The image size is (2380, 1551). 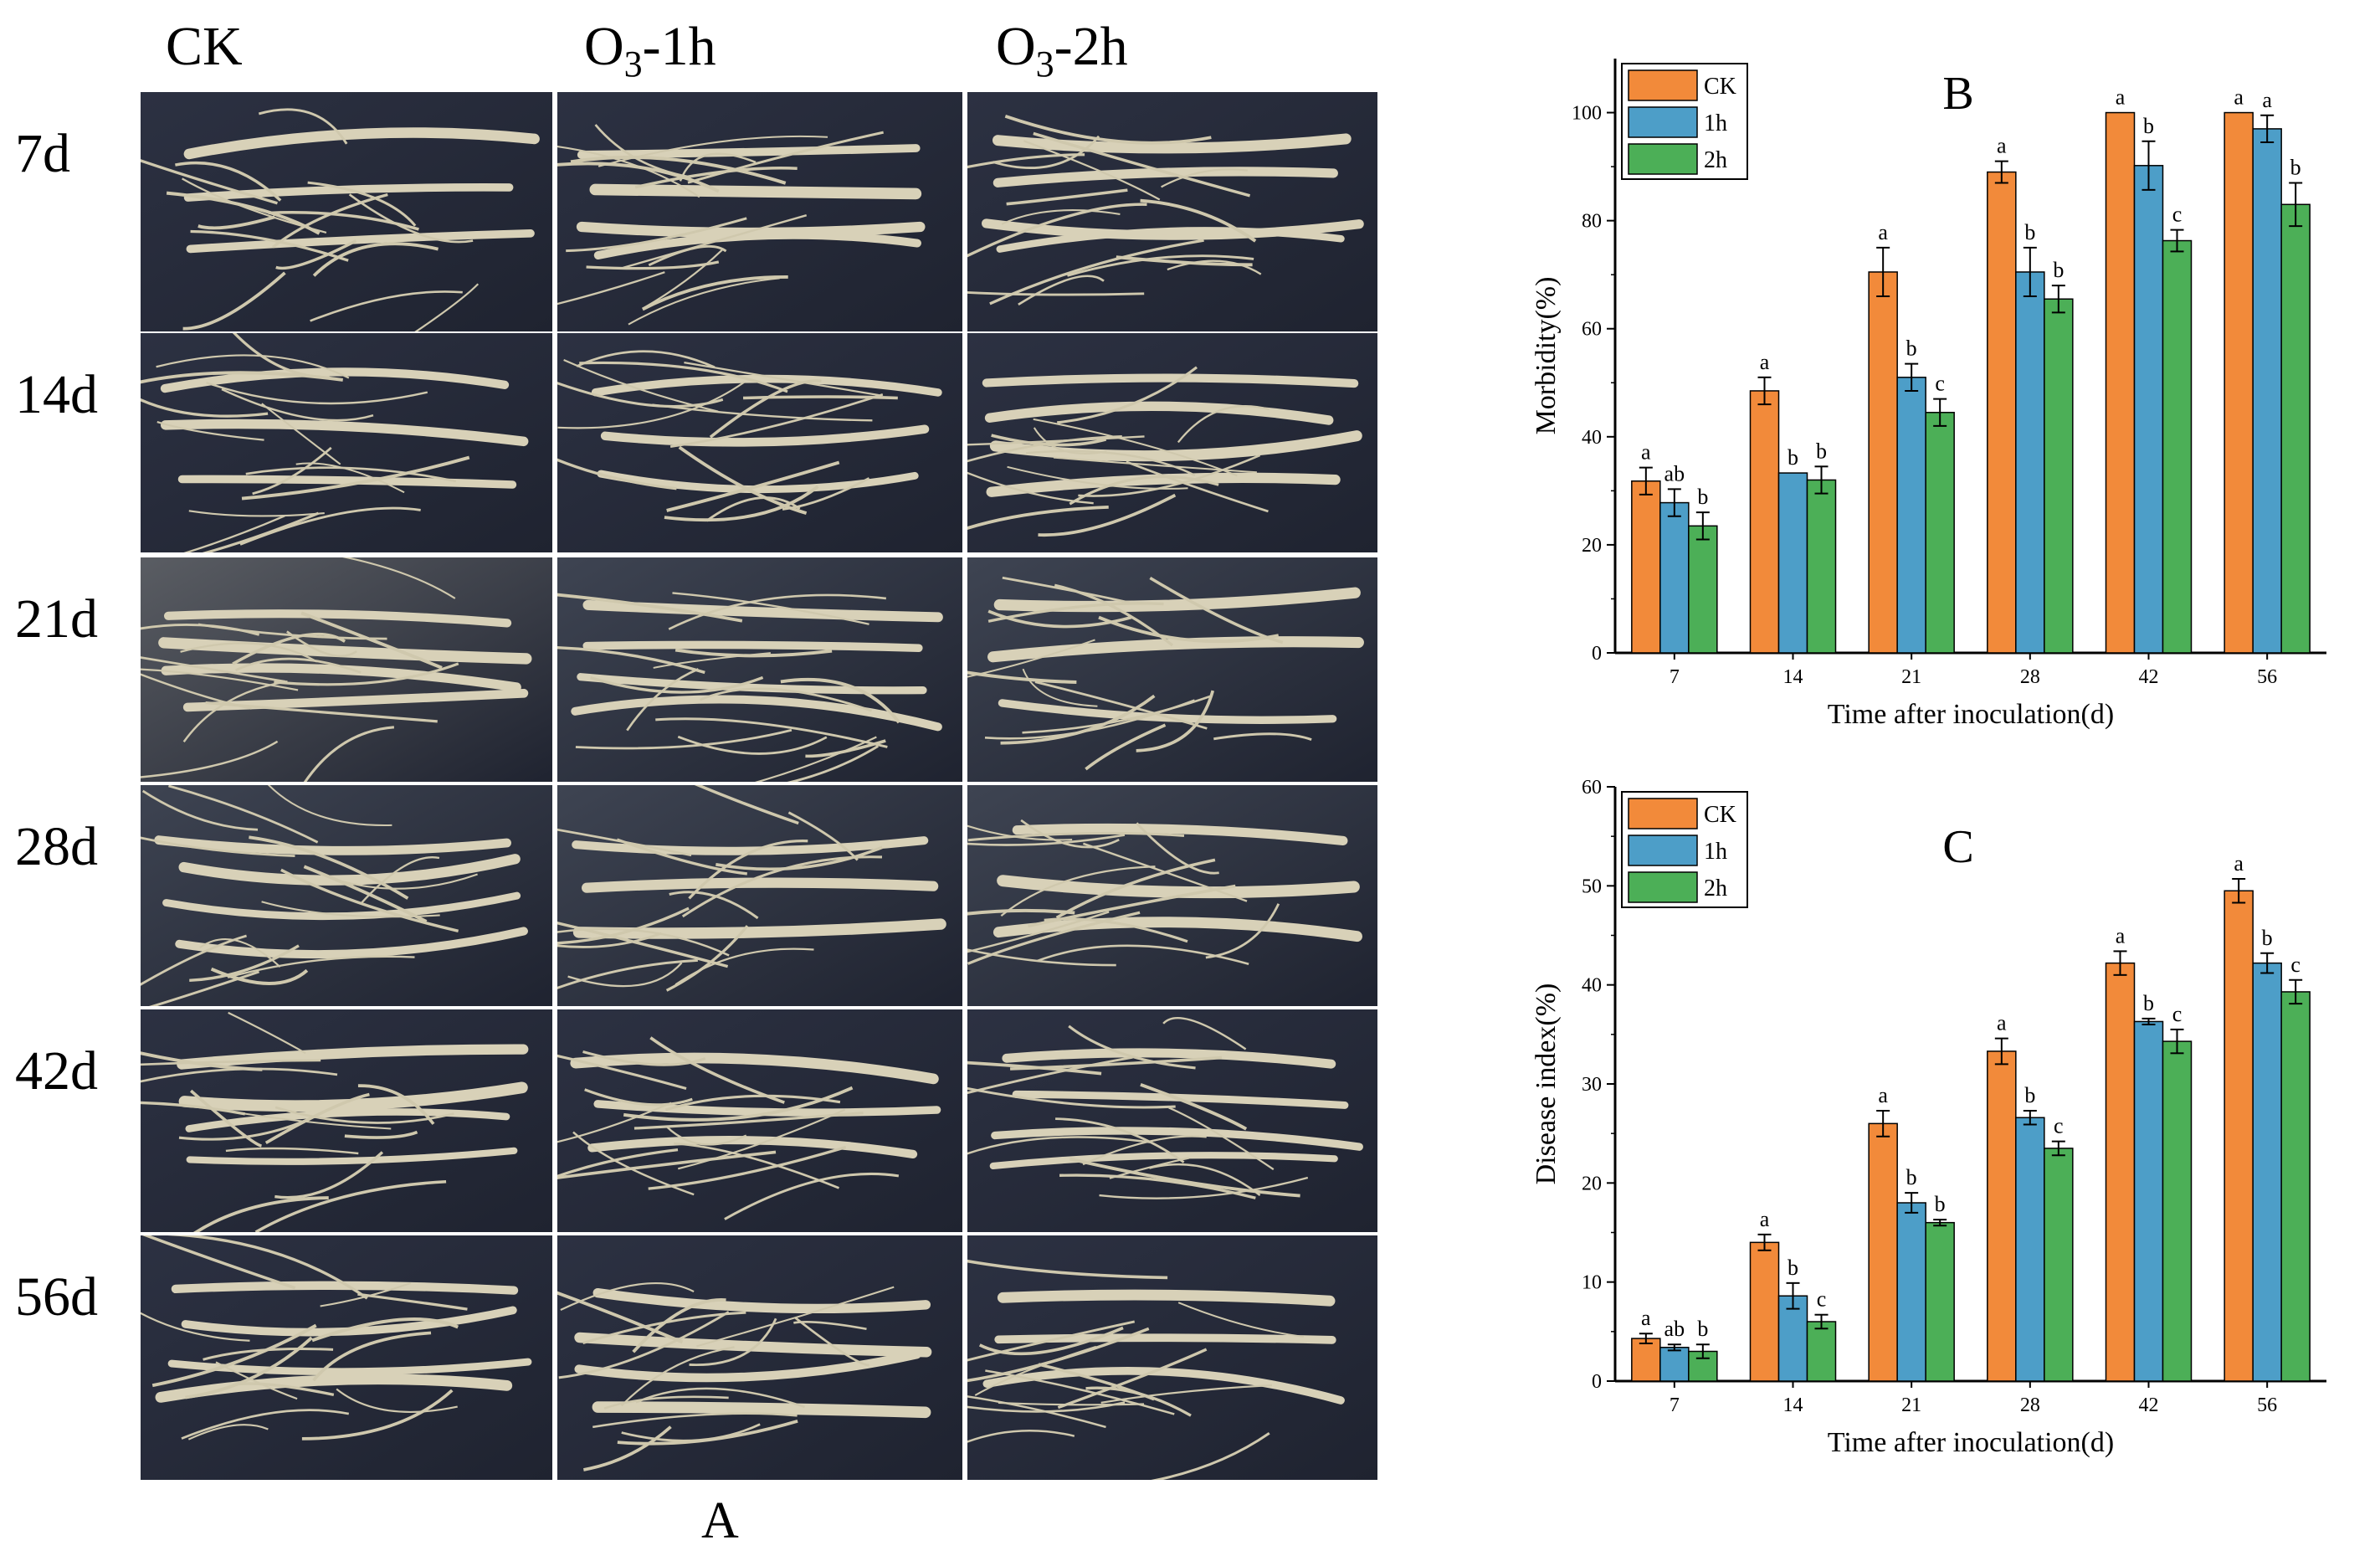 What do you see at coordinates (1675, 1405) in the screenshot?
I see `x-tick-label: 7` at bounding box center [1675, 1405].